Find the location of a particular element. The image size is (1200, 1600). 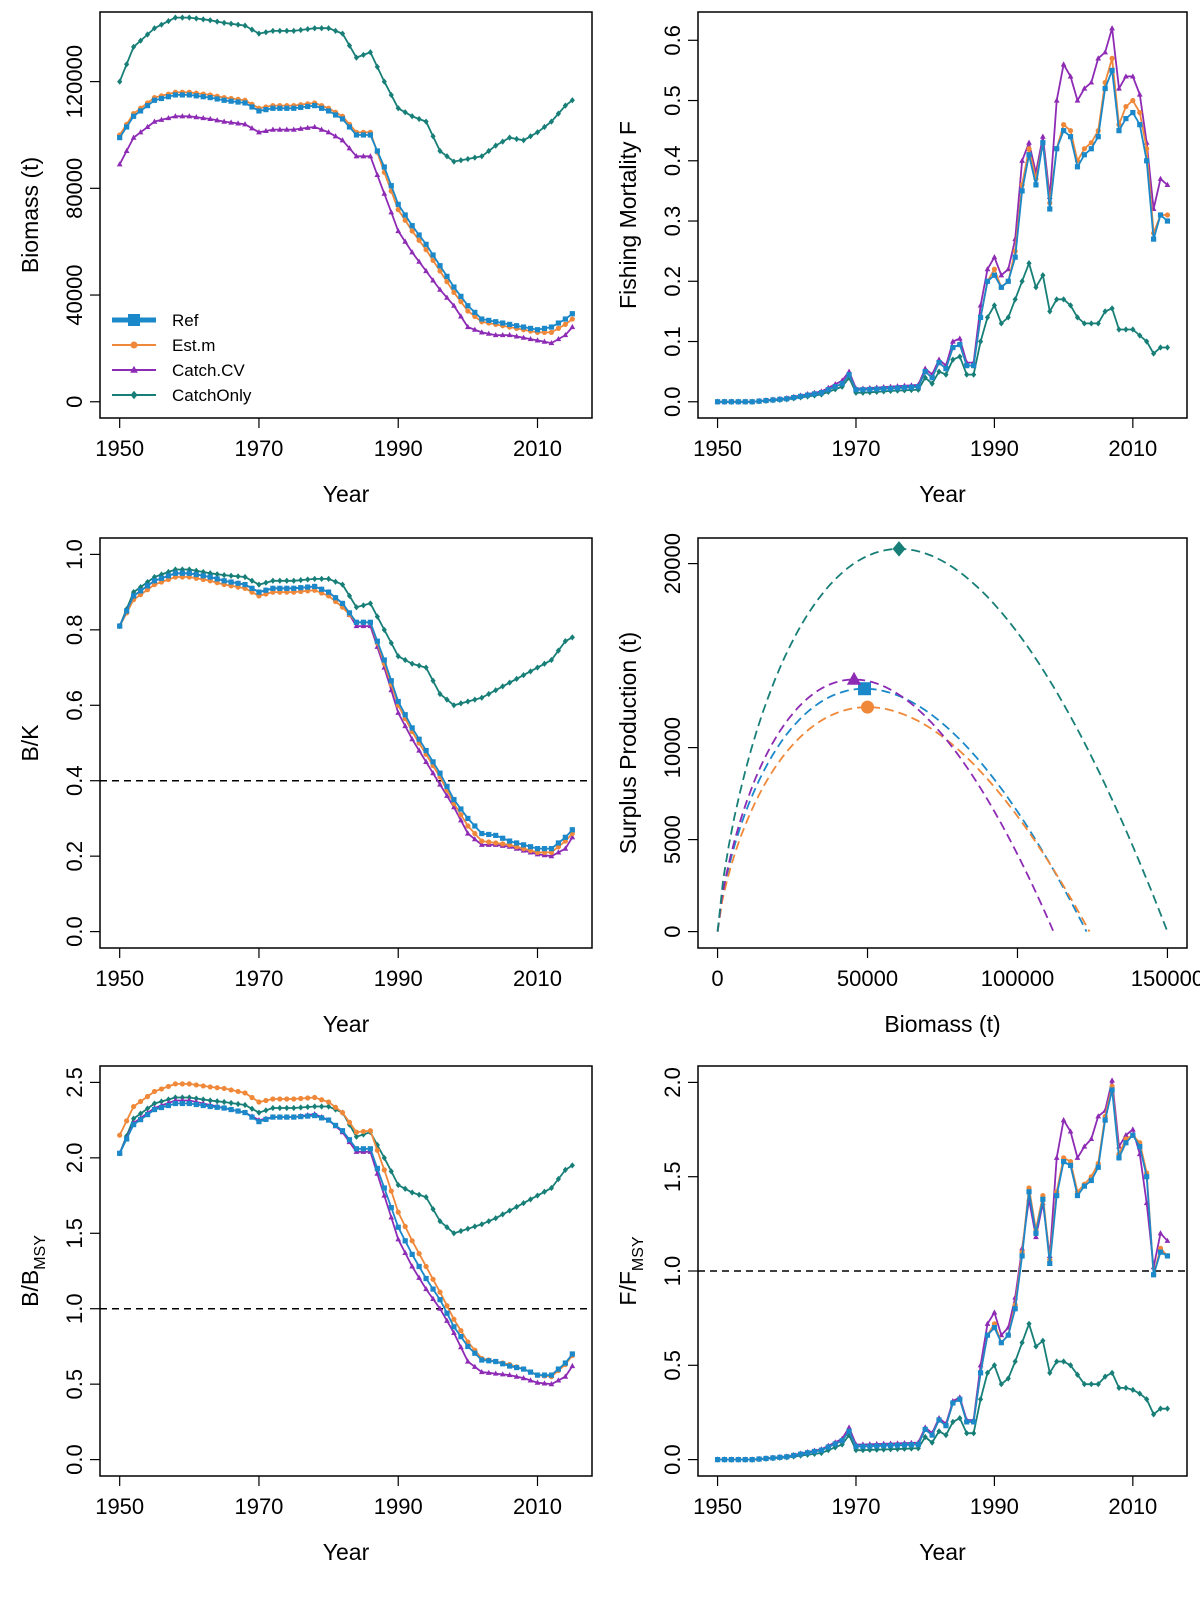

msy-point-catch-cv is located at coordinates (854, 678).